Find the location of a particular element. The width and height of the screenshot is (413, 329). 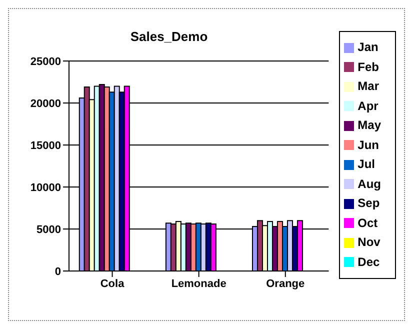

legend-label: Feb is located at coordinates (368, 67).